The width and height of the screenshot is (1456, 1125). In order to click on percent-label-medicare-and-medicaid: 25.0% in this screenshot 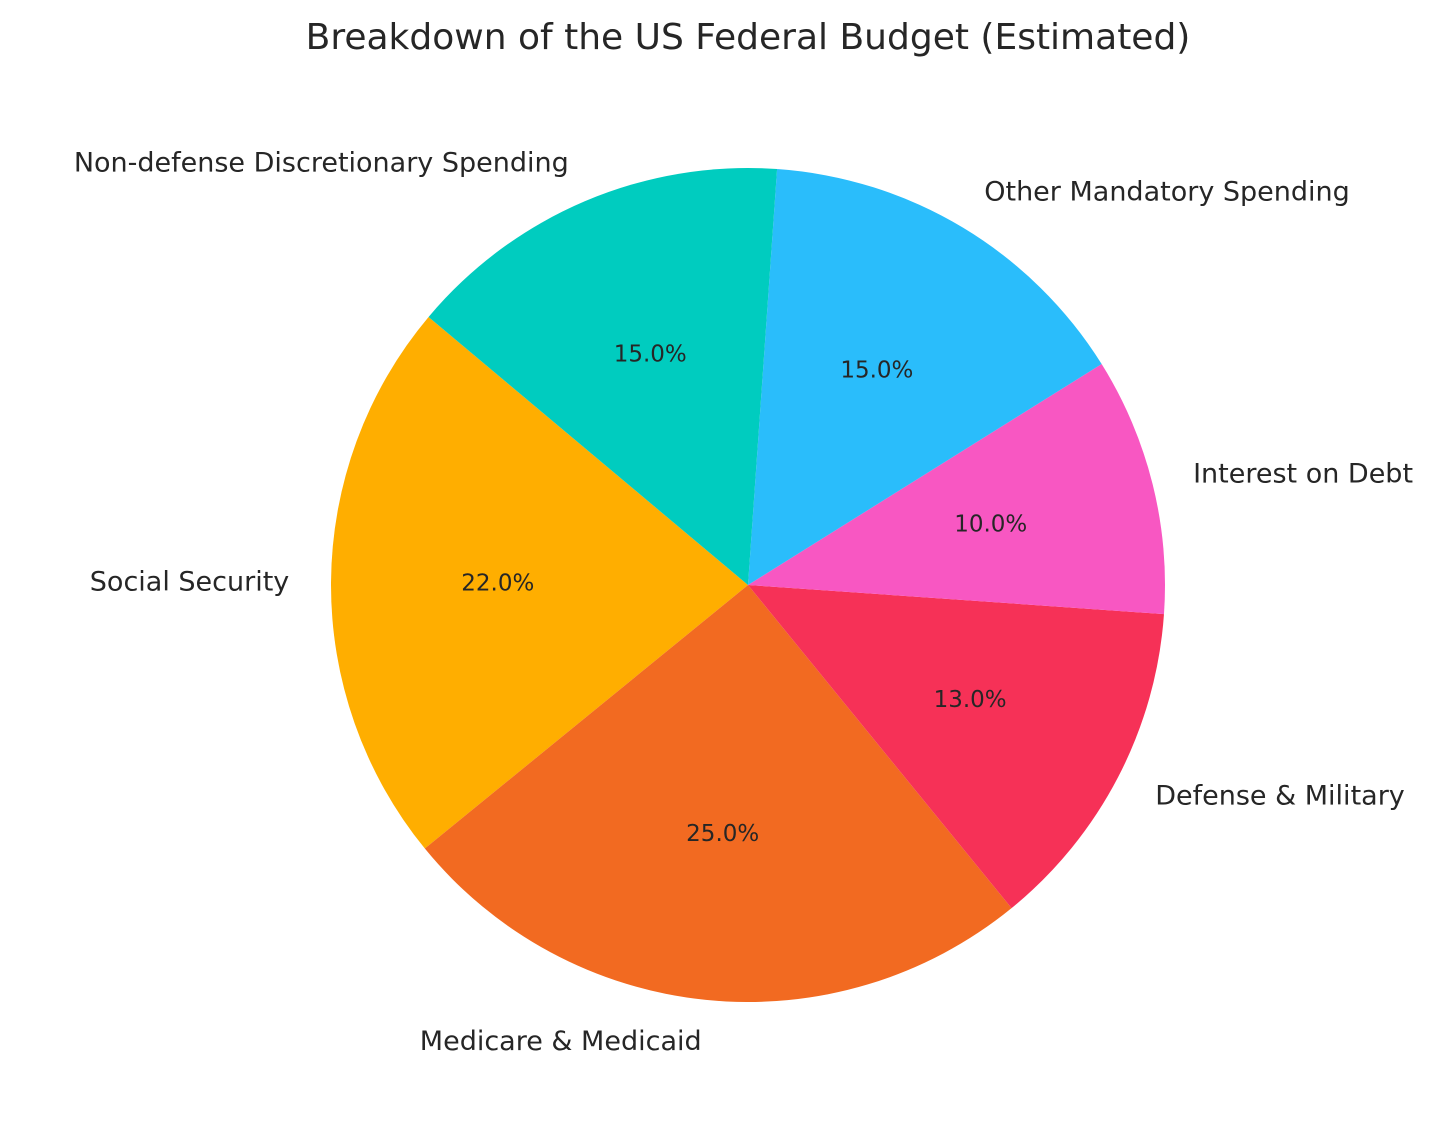, I will do `click(722, 834)`.